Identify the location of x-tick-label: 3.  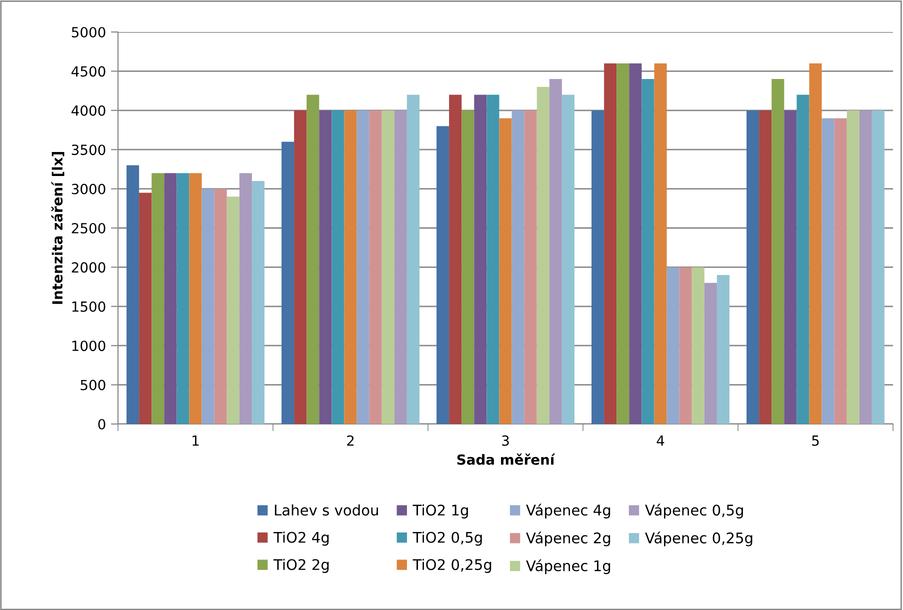
(505, 440).